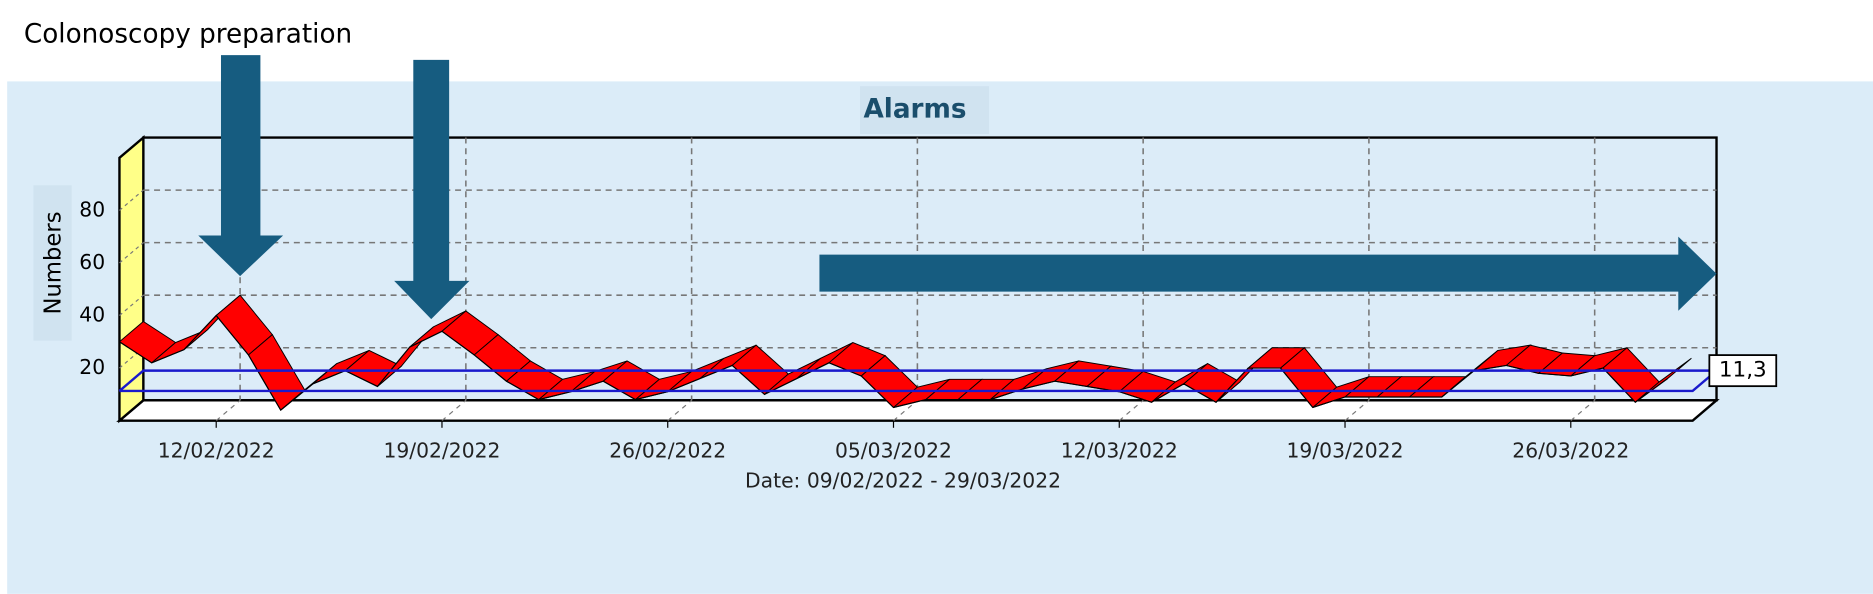 Image resolution: width=1873 pixels, height=594 pixels. Describe the element at coordinates (914, 110) in the screenshot. I see `chart-title: Alarms` at that location.